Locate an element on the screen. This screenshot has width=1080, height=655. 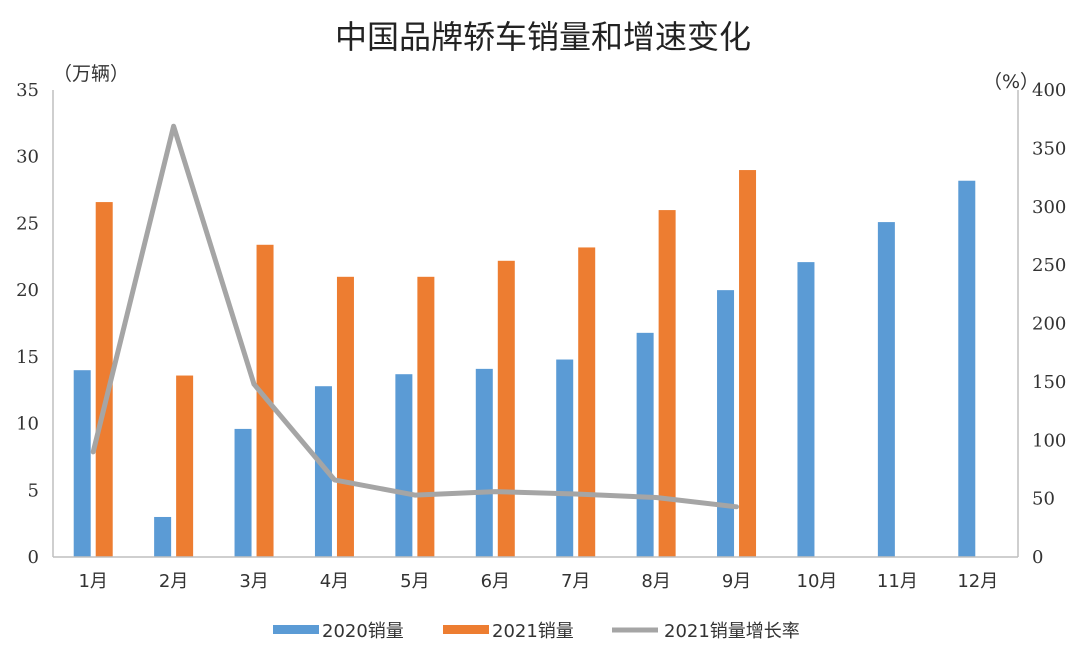
right-axis-unit: （%） is located at coordinates (1011, 82).